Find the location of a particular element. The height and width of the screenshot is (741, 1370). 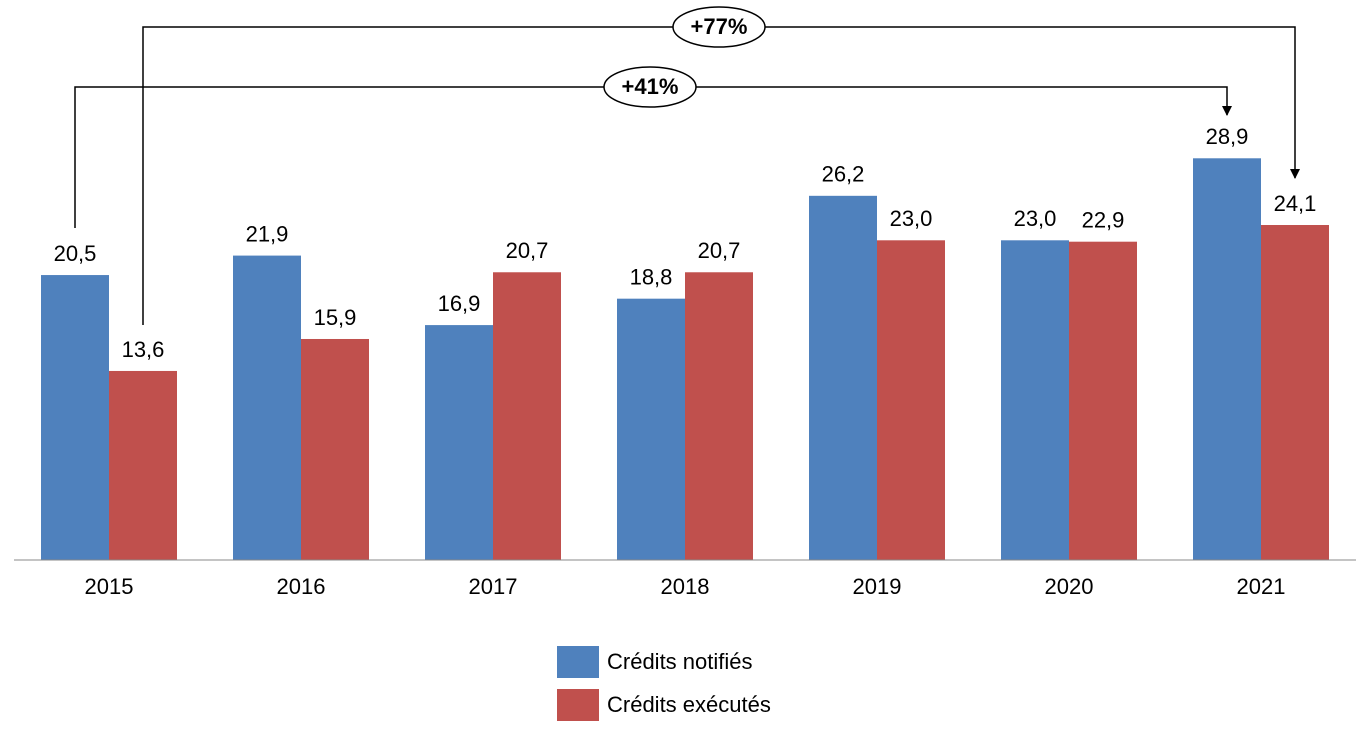

data-label: 20,5 is located at coordinates (75, 253).